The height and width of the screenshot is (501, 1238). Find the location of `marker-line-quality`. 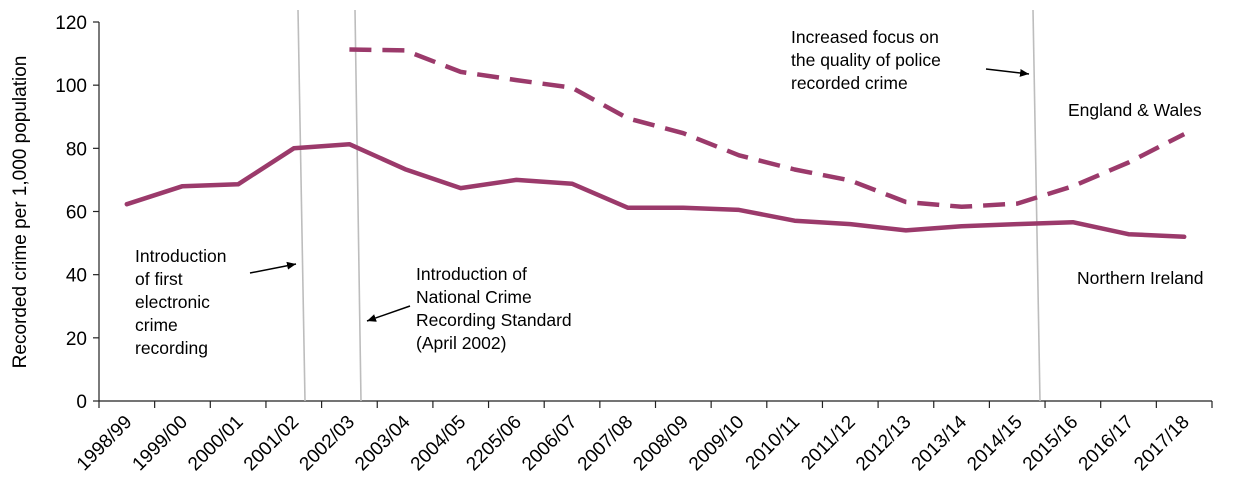

marker-line-quality is located at coordinates (1036, 205).